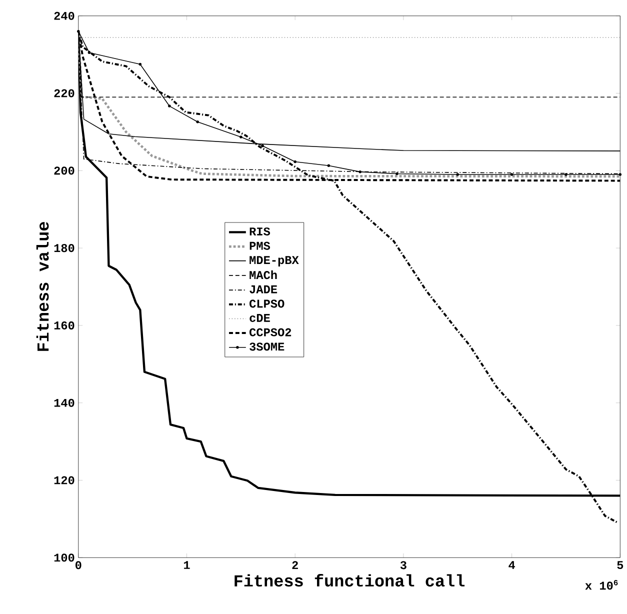 Image resolution: width=627 pixels, height=614 pixels. Describe the element at coordinates (295, 565) in the screenshot. I see `x-tick-label: 2` at that location.